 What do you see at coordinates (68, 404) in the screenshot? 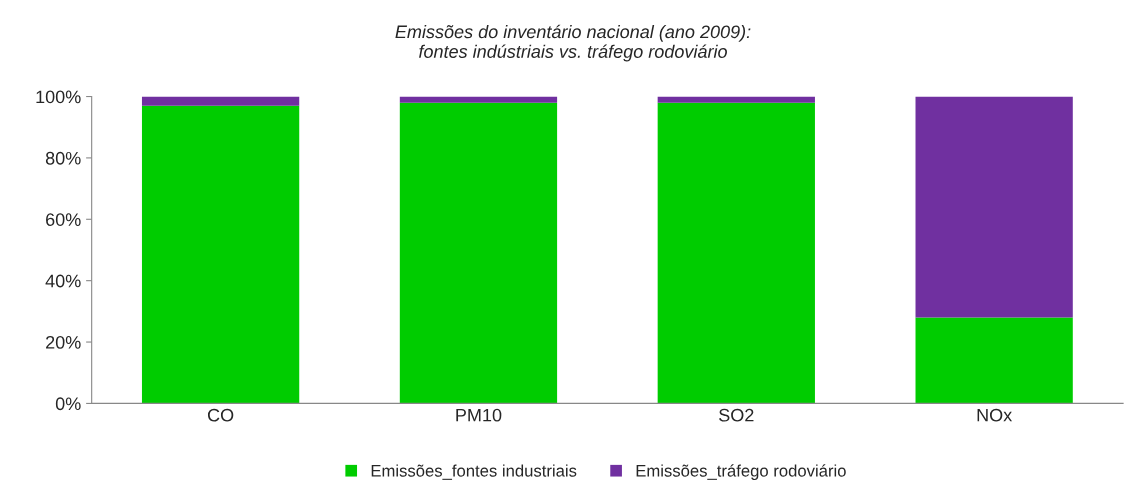
I see `y-tick-label: 0%` at bounding box center [68, 404].